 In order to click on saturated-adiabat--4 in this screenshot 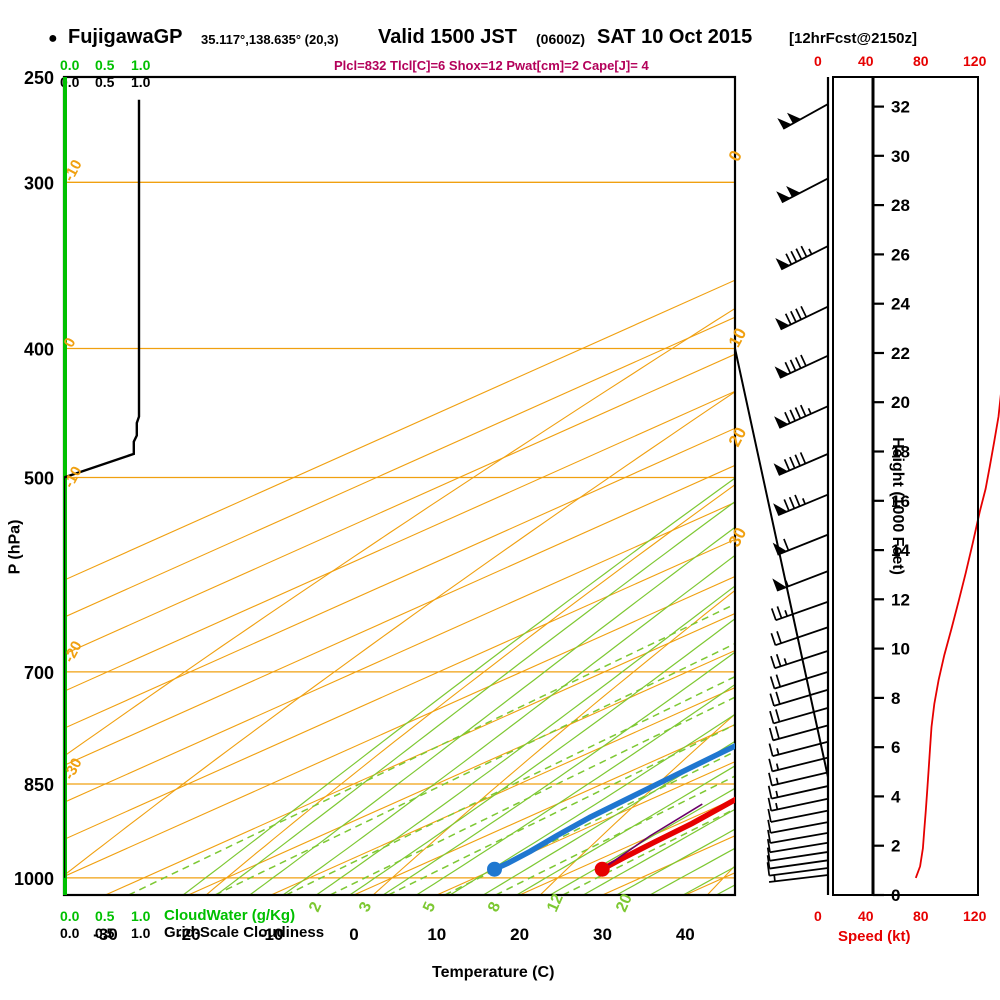, I will do `click(525, 740)`.